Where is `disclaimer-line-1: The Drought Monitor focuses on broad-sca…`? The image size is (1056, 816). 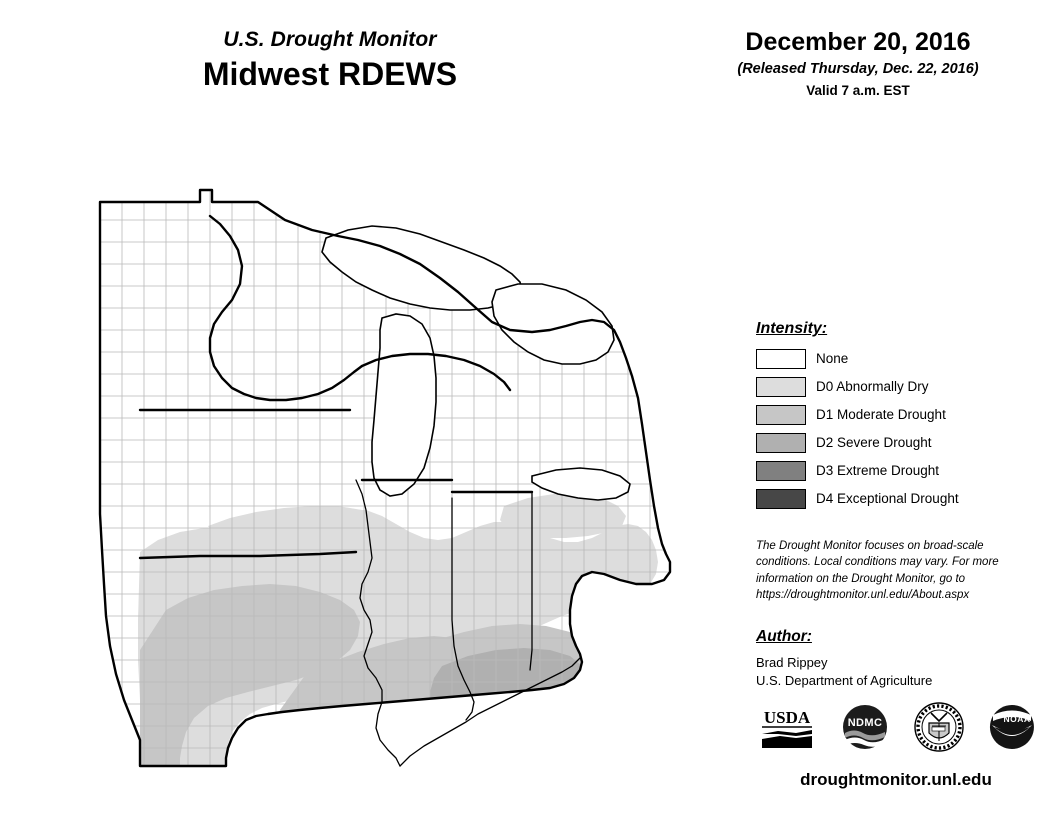
disclaimer-line-1: The Drought Monitor focuses on broad-sca… is located at coordinates (870, 546).